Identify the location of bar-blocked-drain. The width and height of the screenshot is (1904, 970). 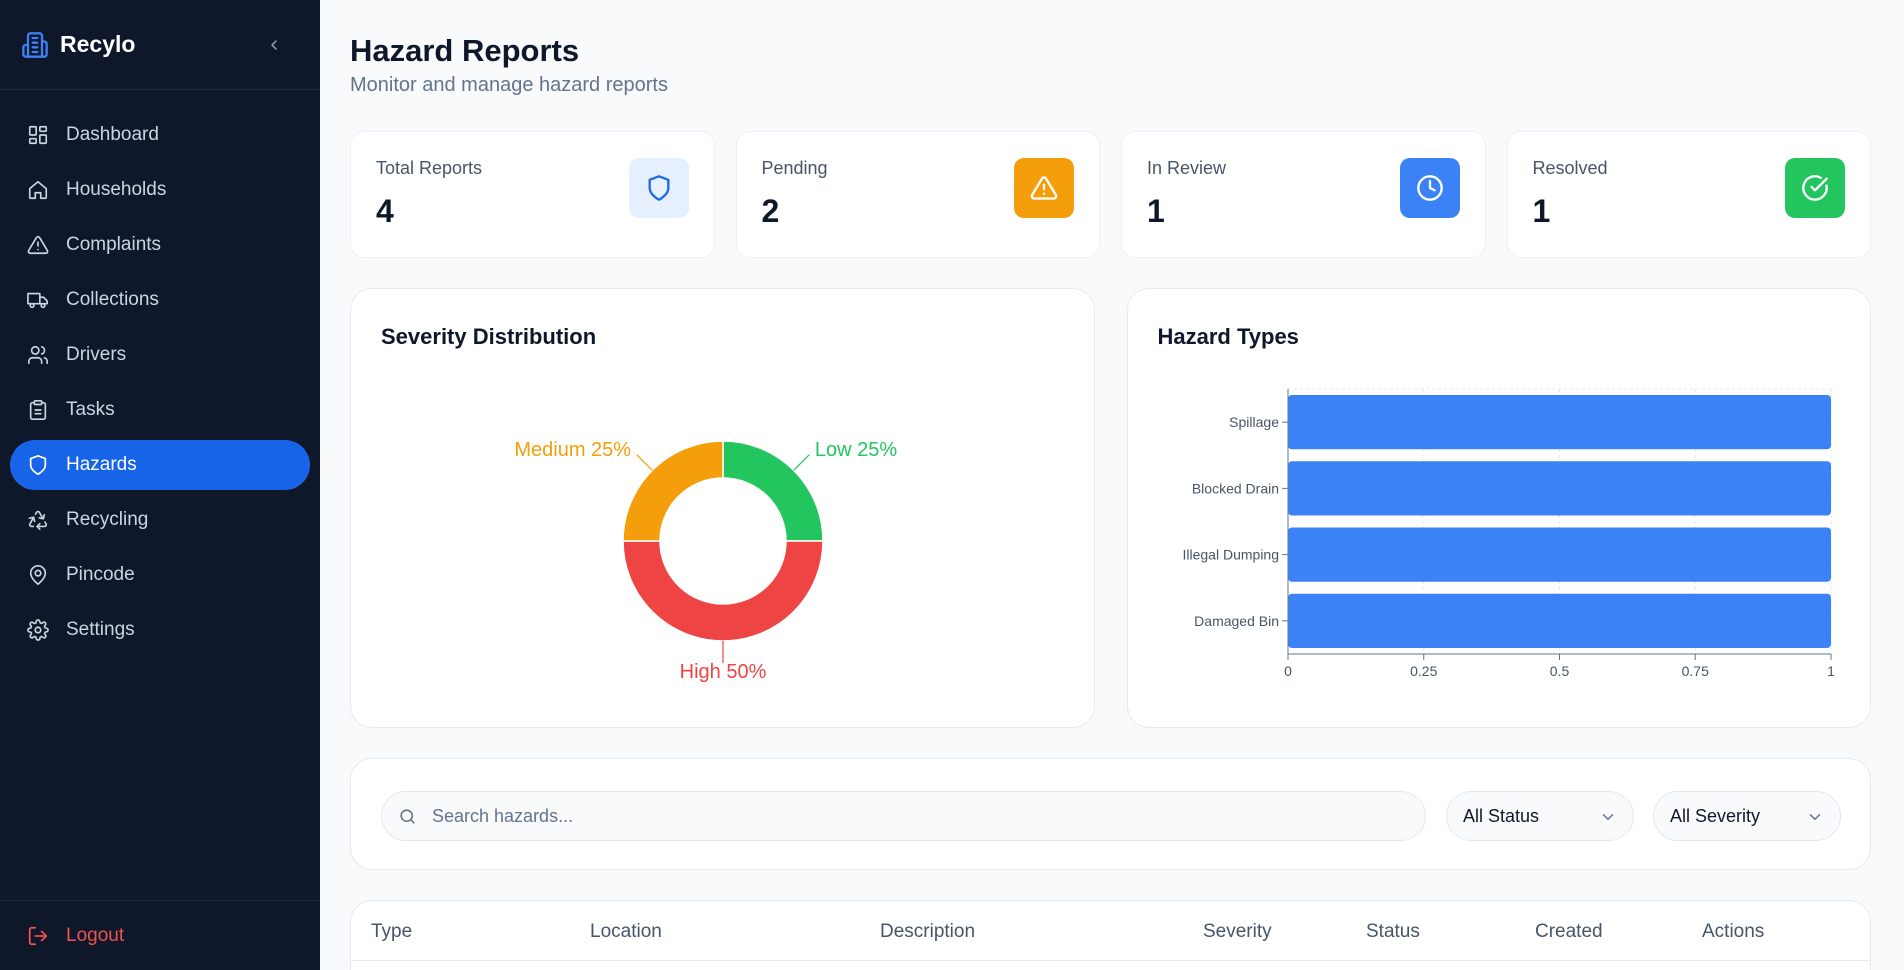
(1559, 488).